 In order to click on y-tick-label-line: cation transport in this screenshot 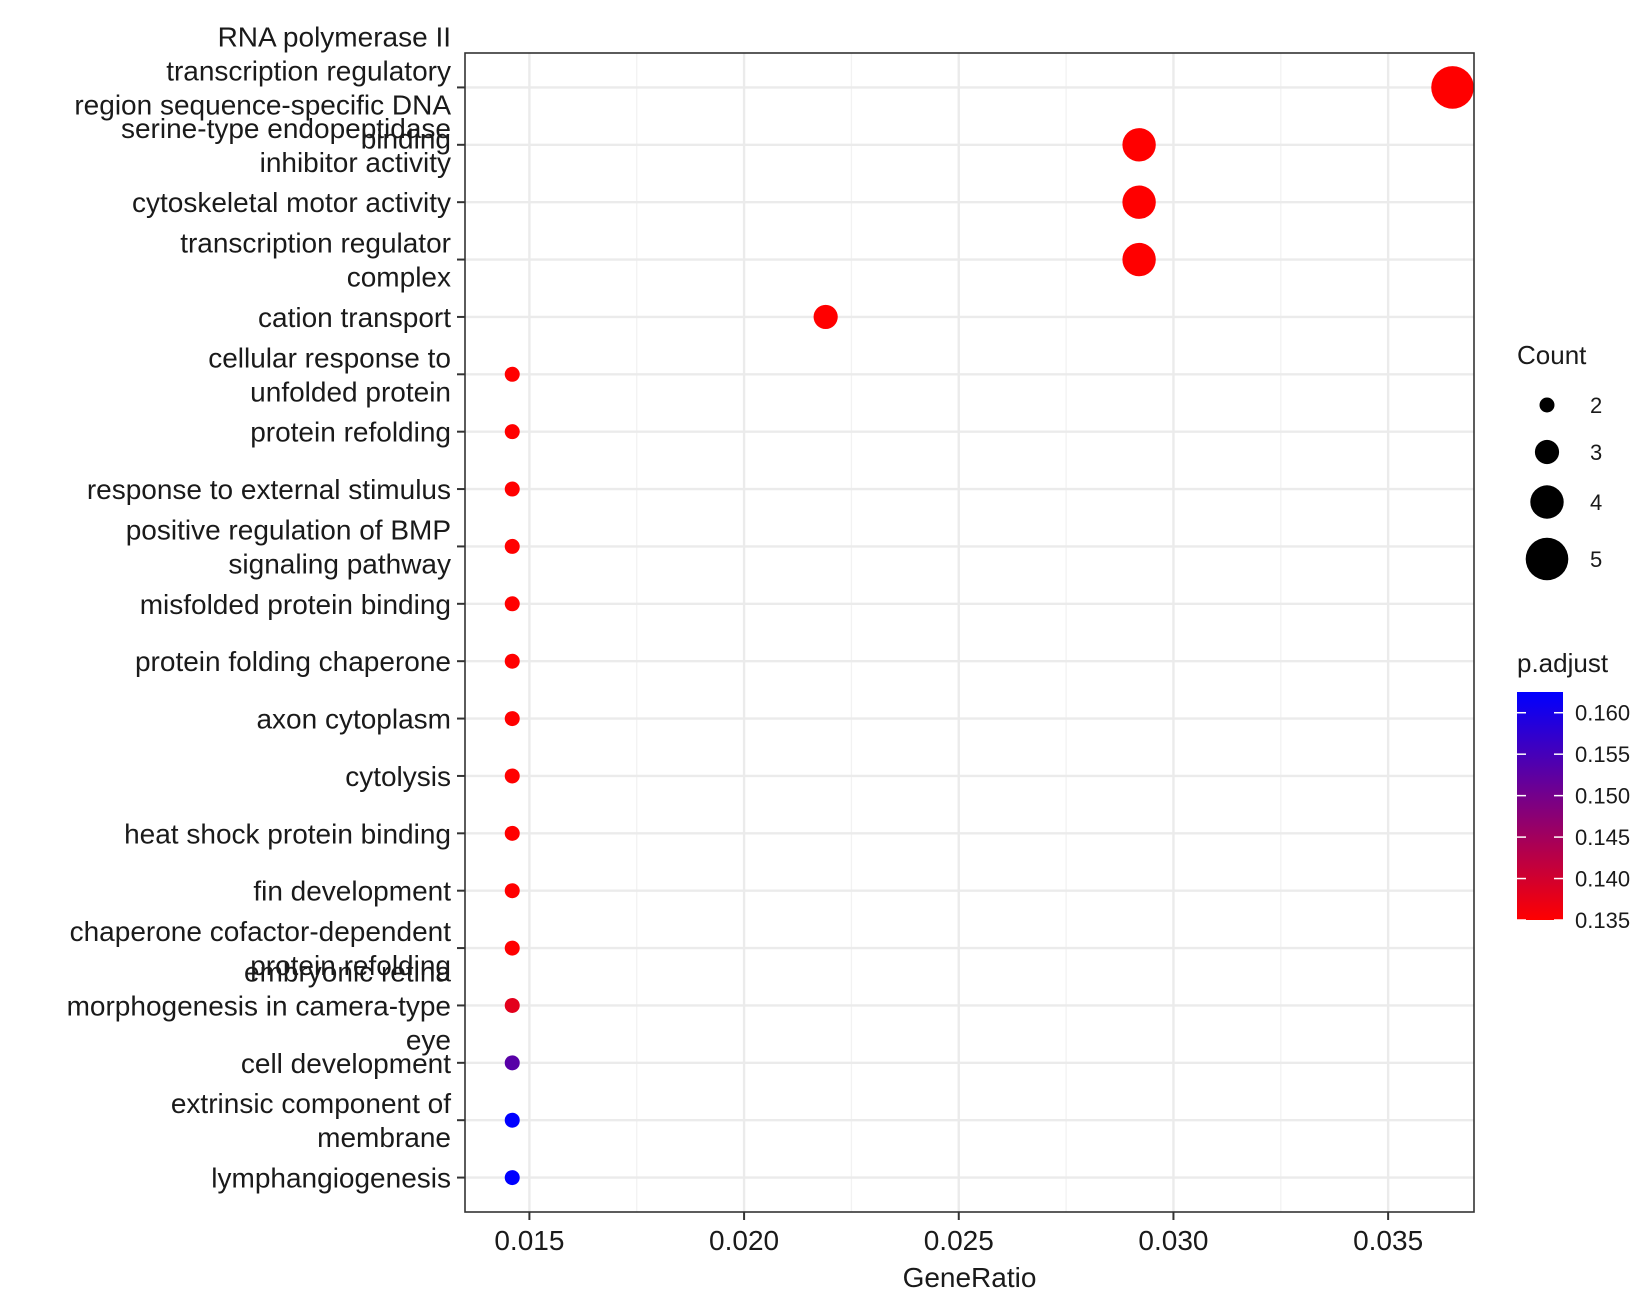, I will do `click(354, 317)`.